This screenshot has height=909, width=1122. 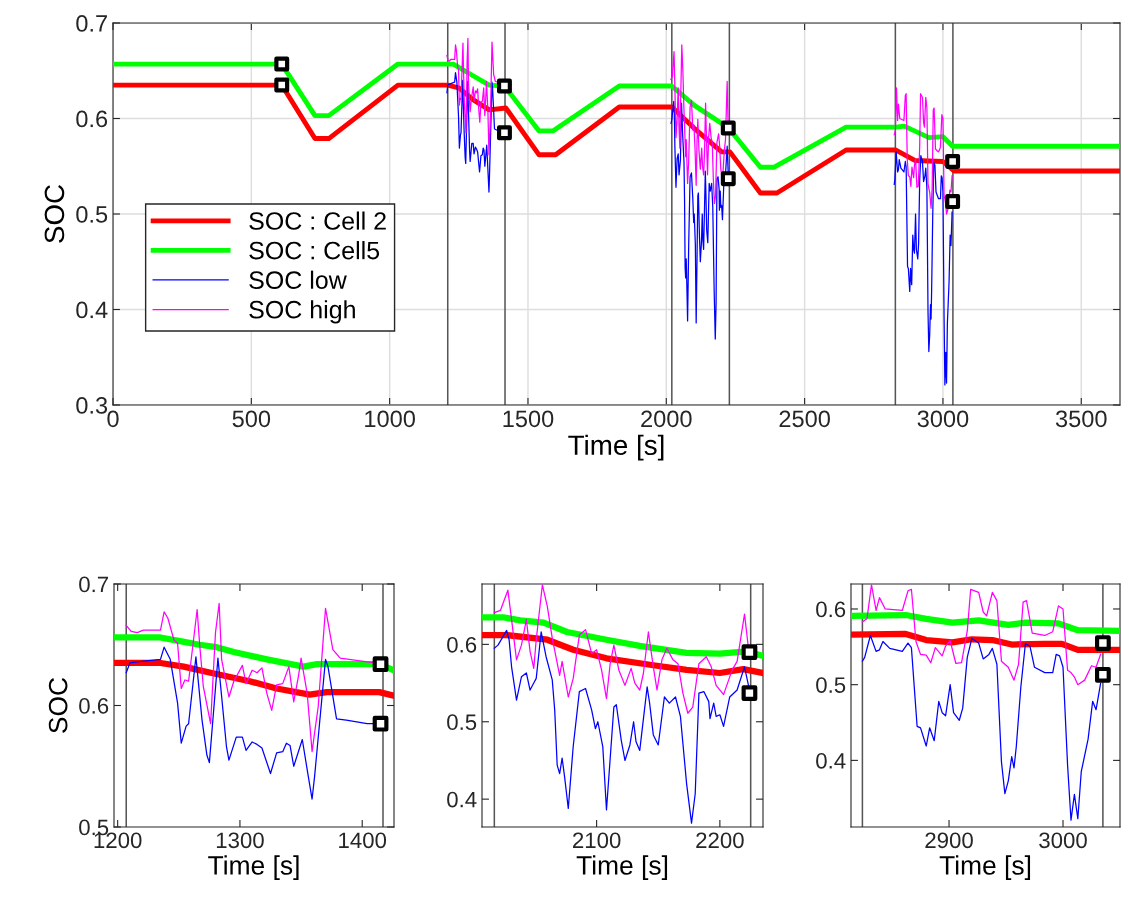 I want to click on x-tick-label: 1000, so click(x=390, y=419).